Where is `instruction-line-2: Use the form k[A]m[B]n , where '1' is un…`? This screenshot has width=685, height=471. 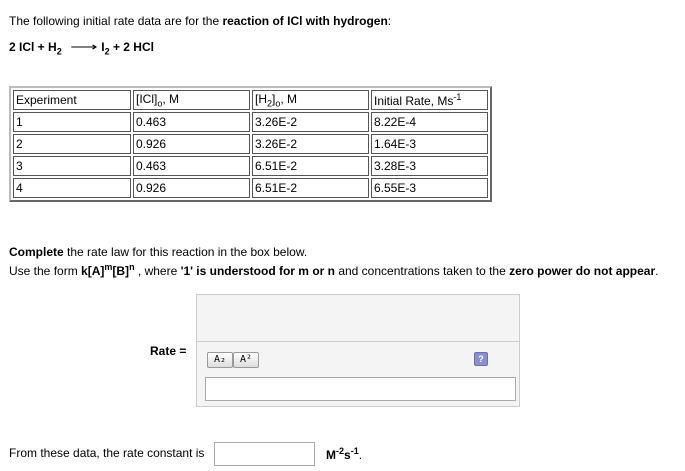 instruction-line-2: Use the form k[A]m[B]n , where '1' is un… is located at coordinates (334, 270).